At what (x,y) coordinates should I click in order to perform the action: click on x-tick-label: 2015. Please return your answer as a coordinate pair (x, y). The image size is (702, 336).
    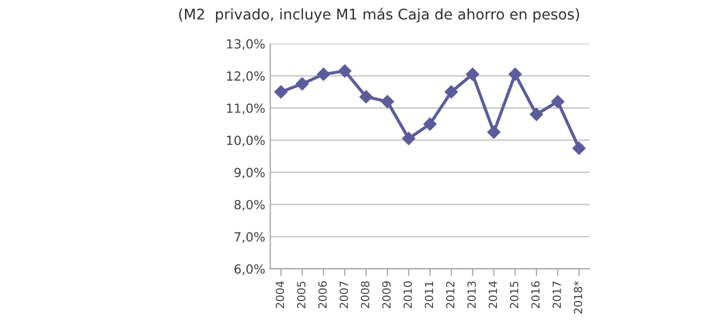
    Looking at the image, I should click on (514, 295).